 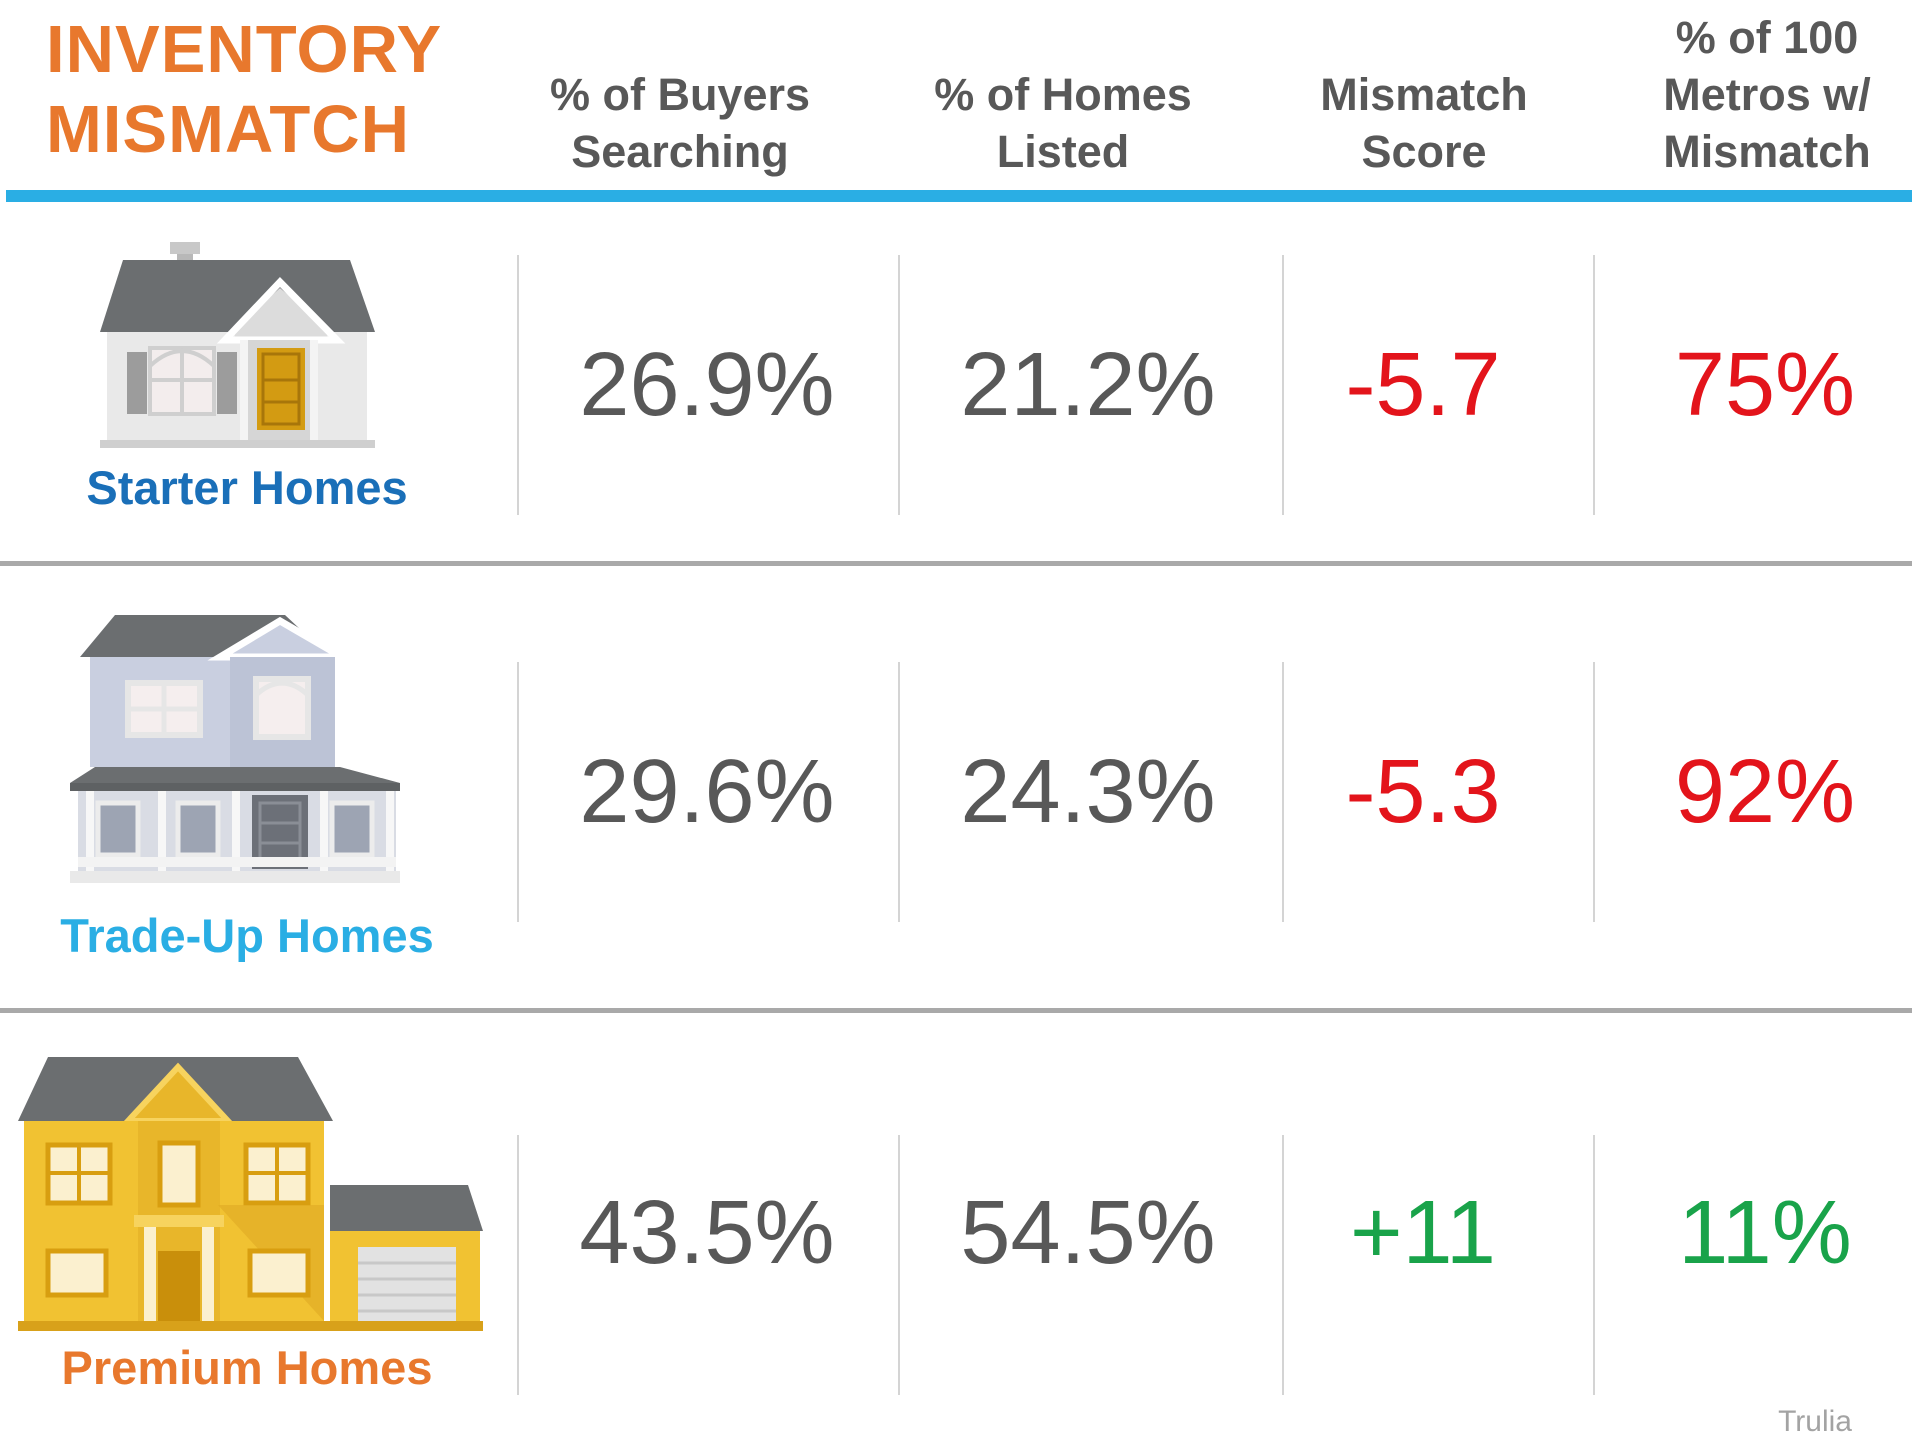 I want to click on column-header-line: % of 100, so click(x=1767, y=37).